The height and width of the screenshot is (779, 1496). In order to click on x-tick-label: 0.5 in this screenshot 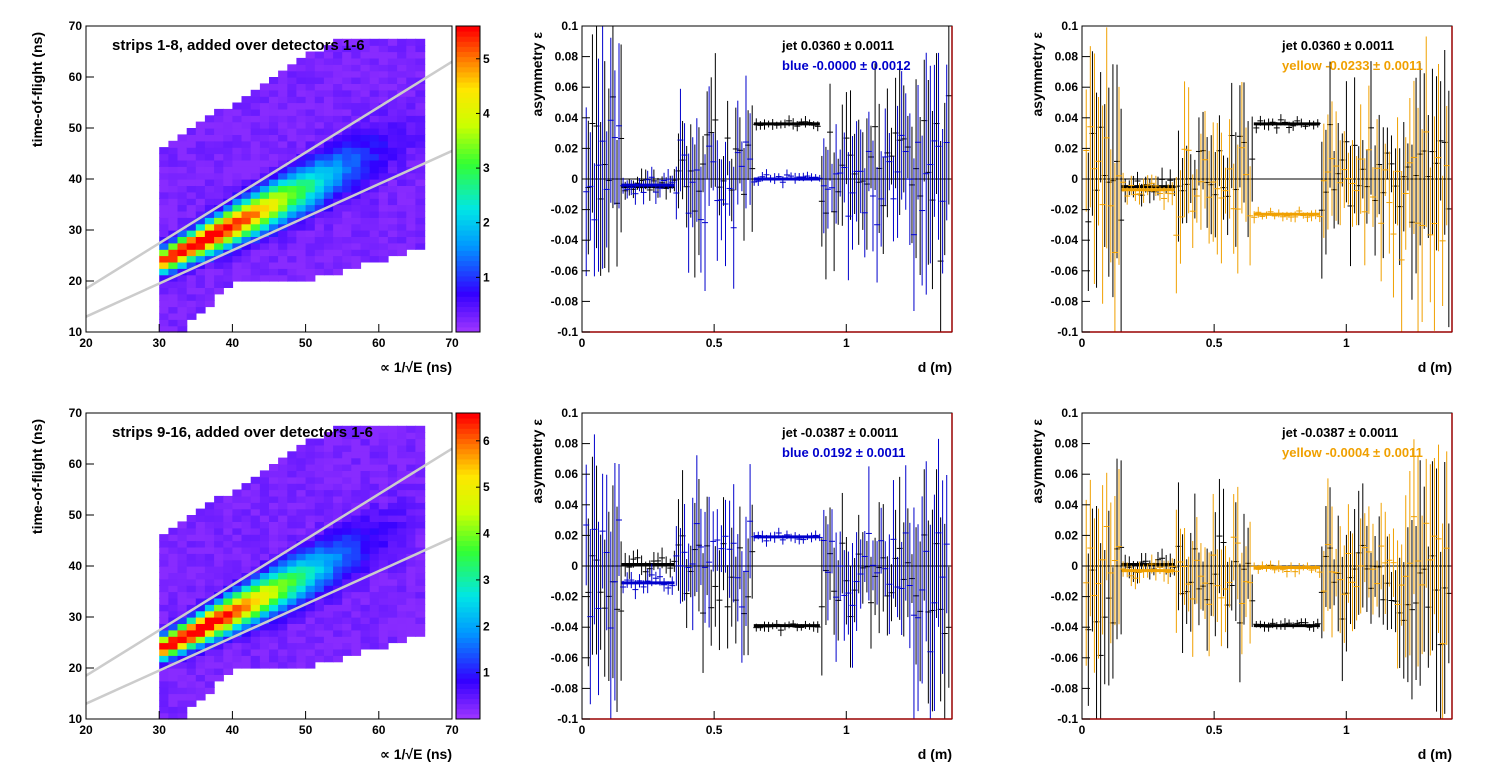, I will do `click(714, 730)`.